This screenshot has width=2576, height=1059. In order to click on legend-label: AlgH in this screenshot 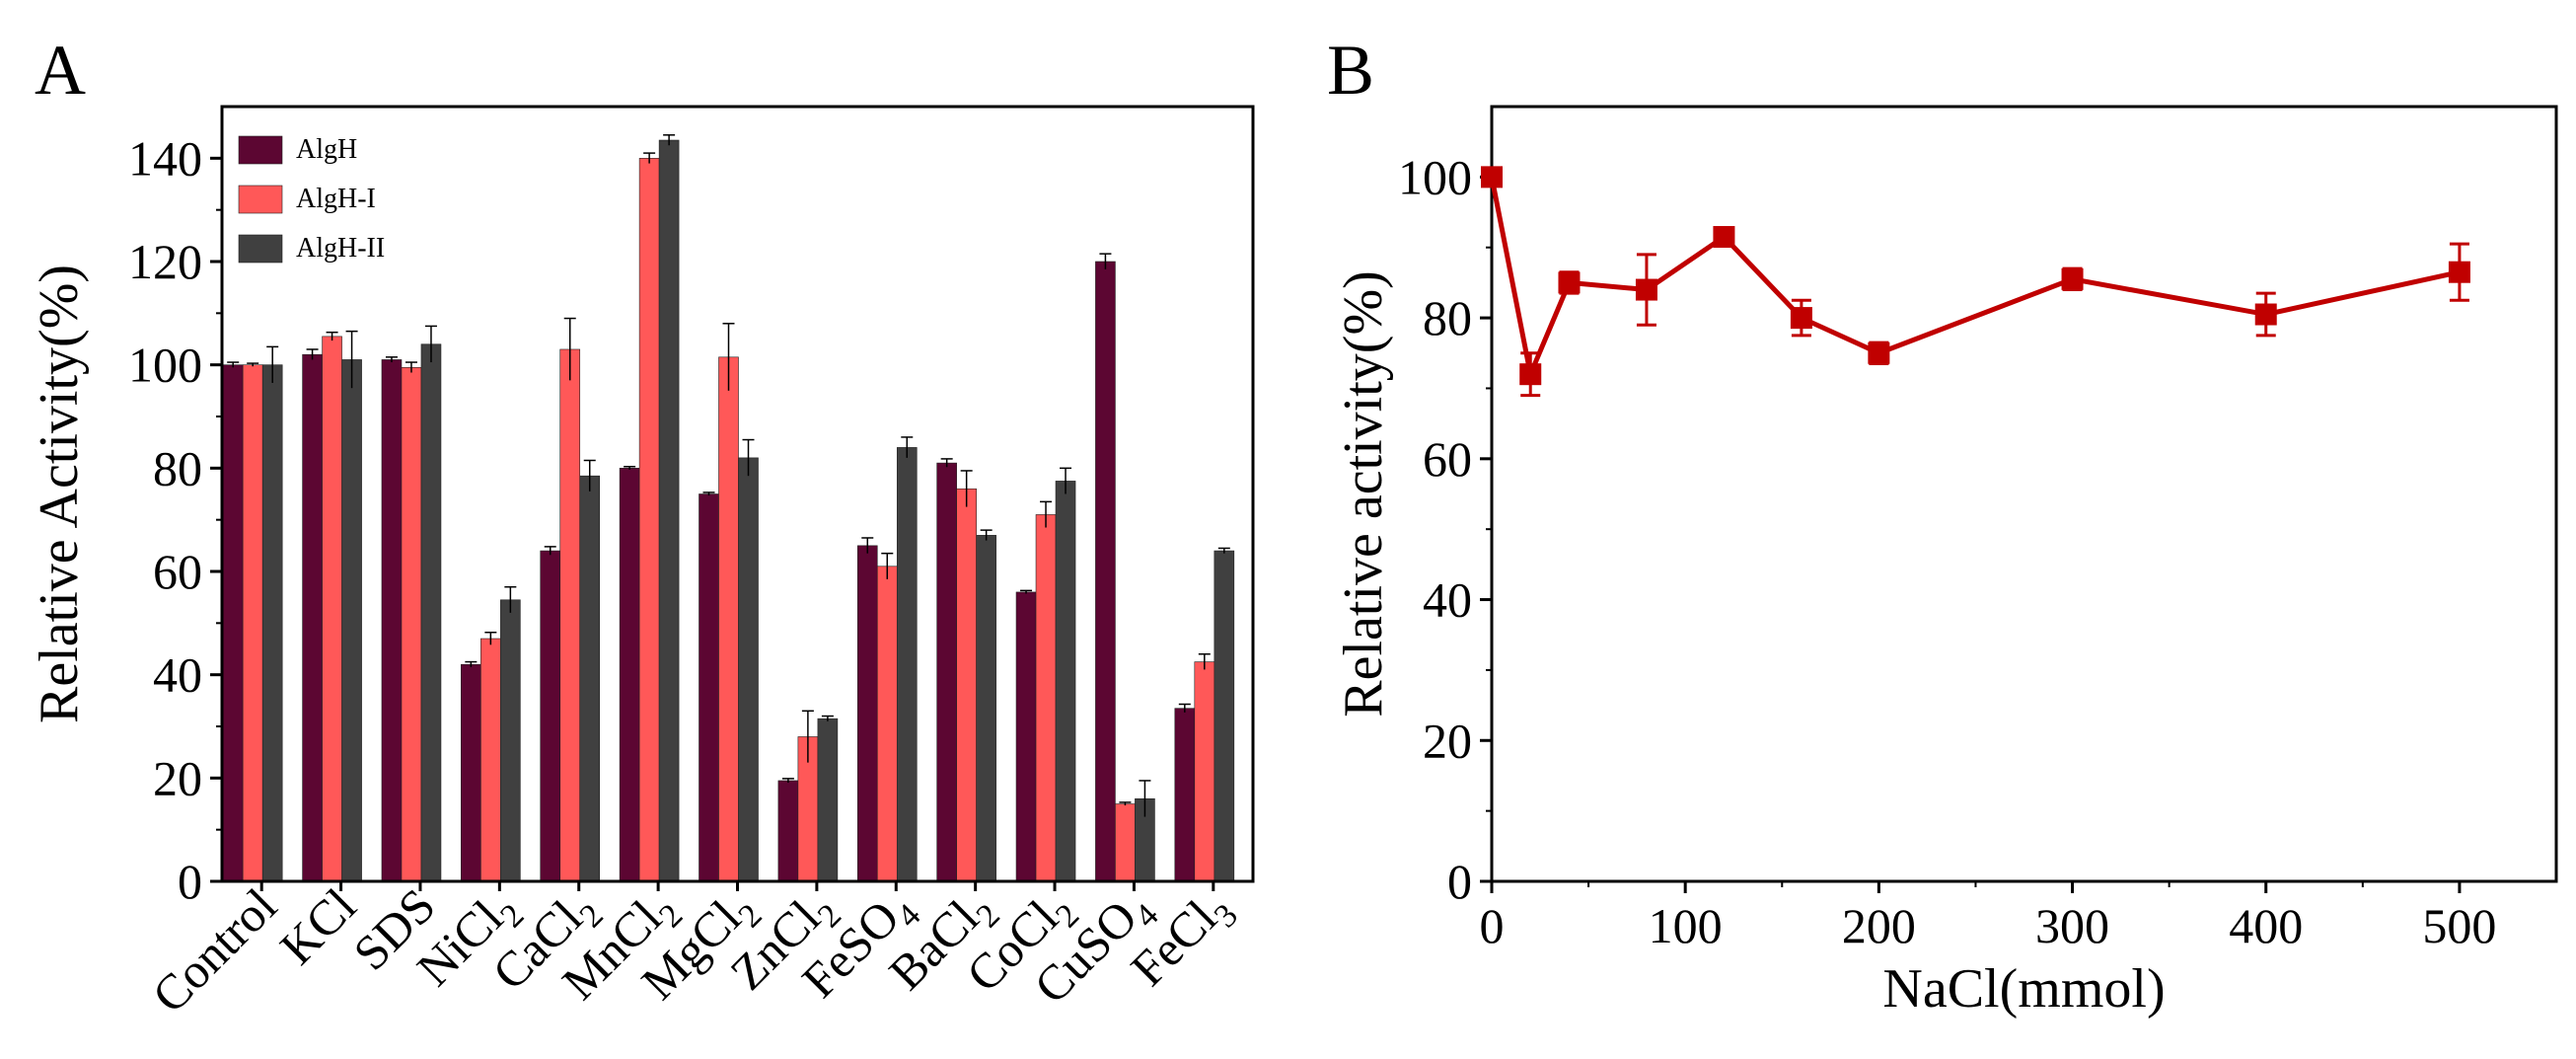, I will do `click(326, 149)`.